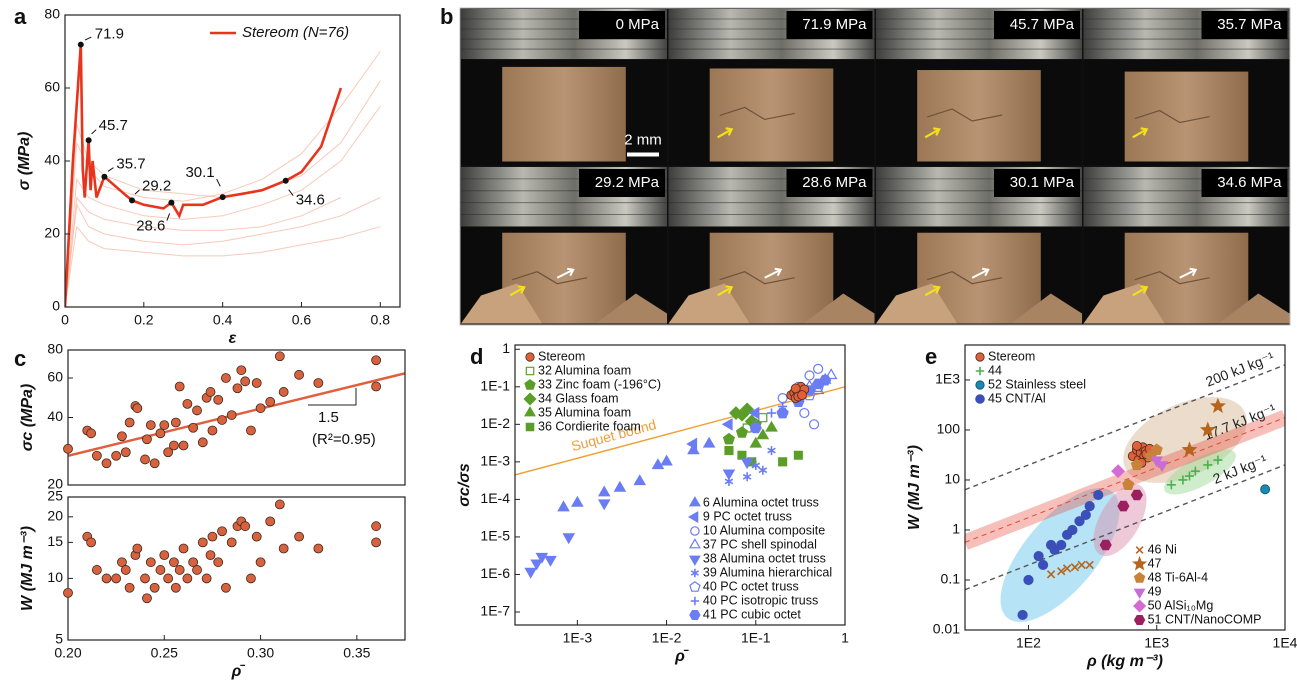 Image resolution: width=1297 pixels, height=680 pixels. What do you see at coordinates (965, 278) in the screenshot?
I see `crack` at bounding box center [965, 278].